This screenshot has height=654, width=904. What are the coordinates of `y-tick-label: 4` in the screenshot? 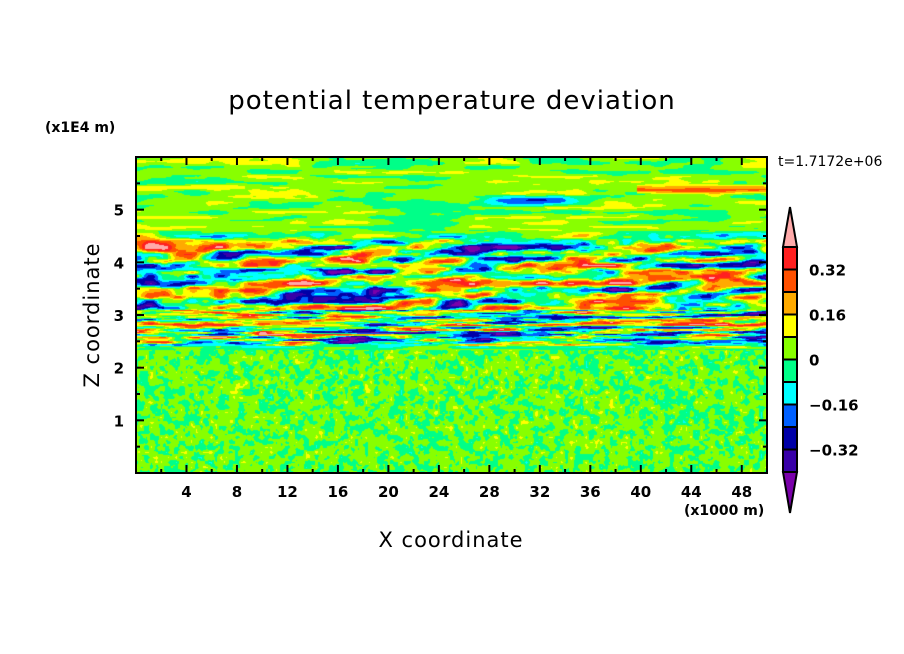 It's located at (119, 263).